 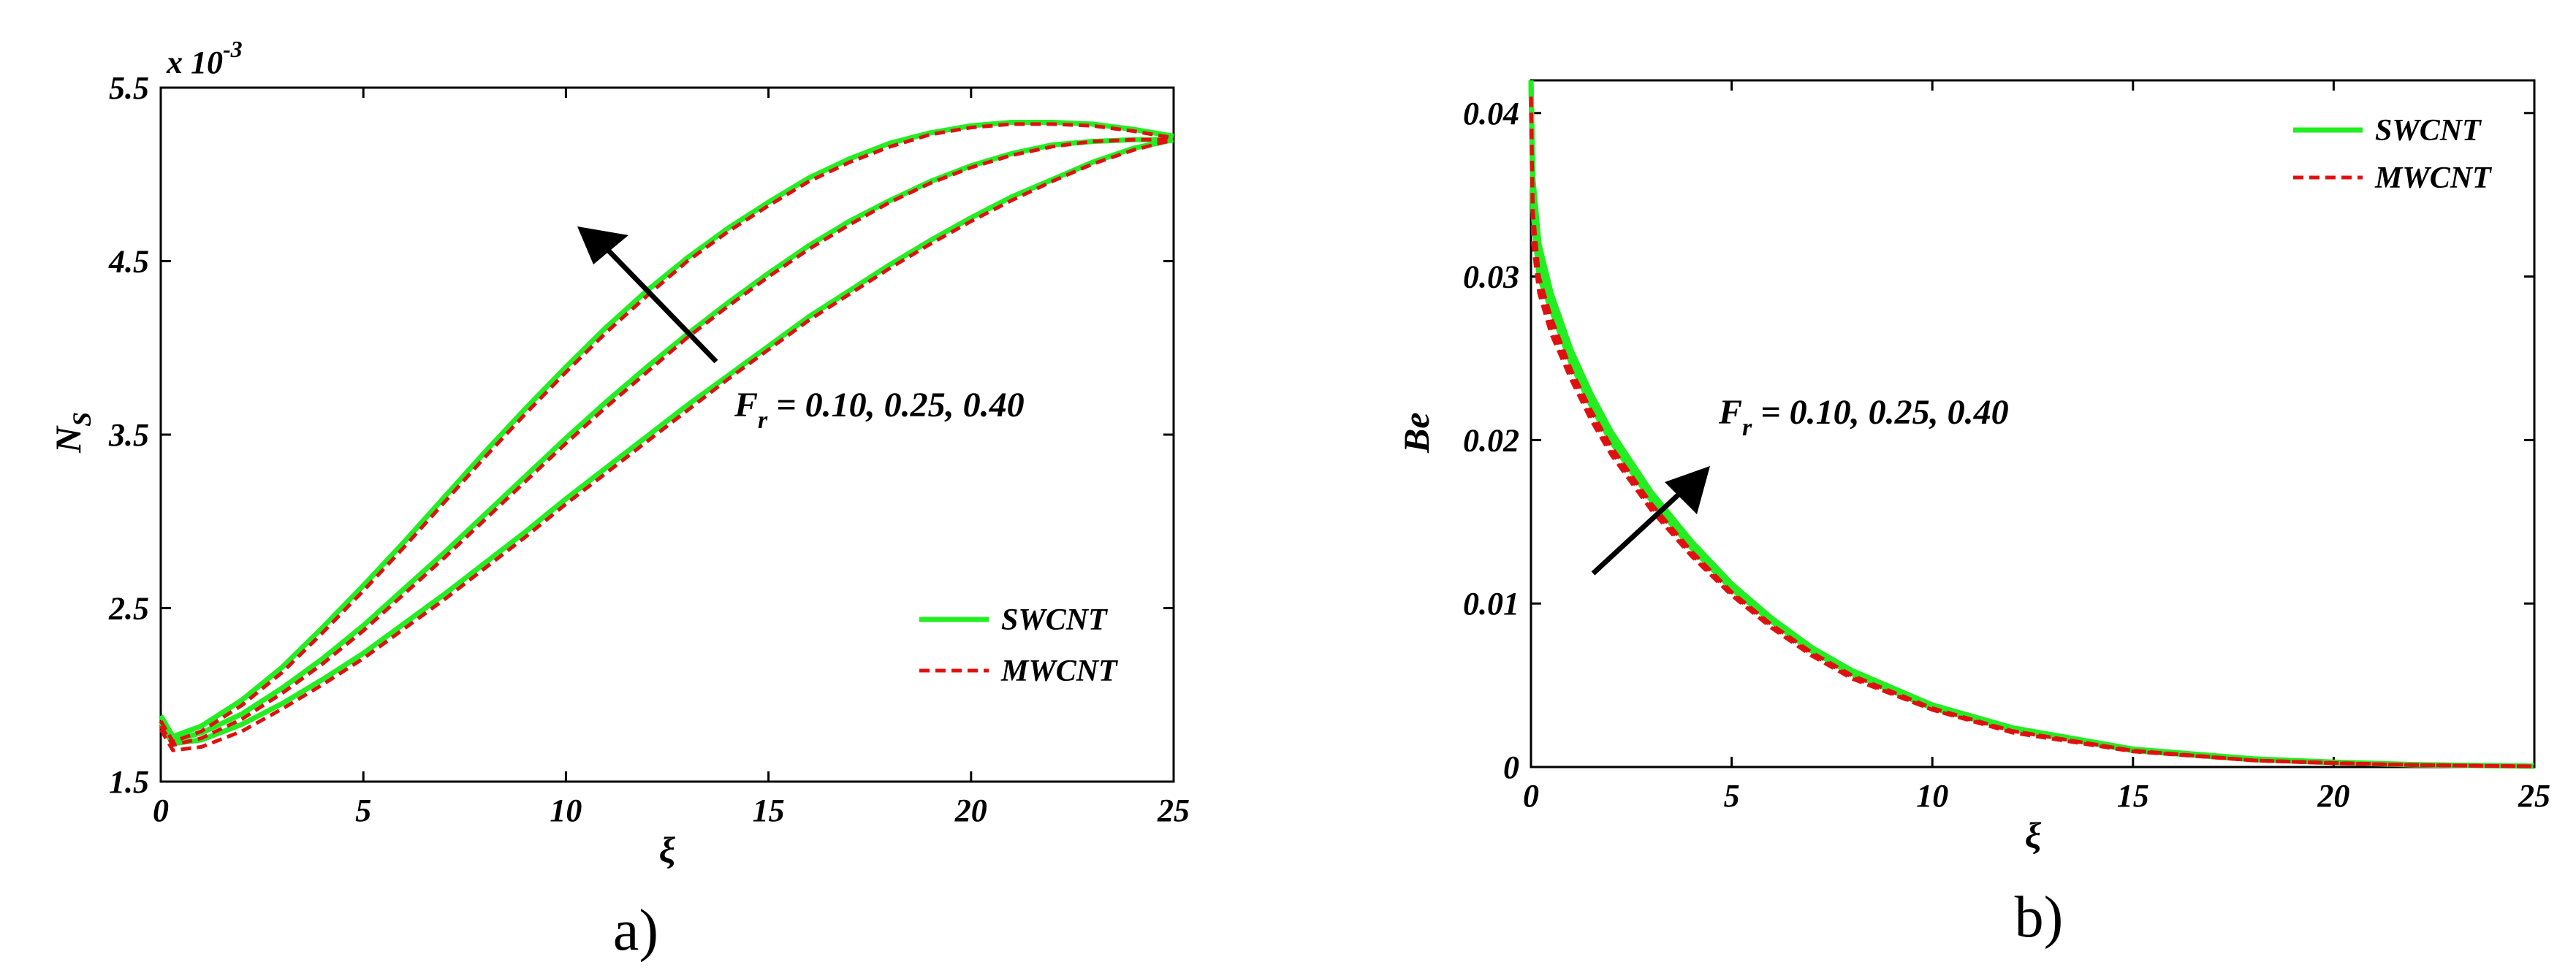 What do you see at coordinates (1640, 530) in the screenshot?
I see `chart-b-arrow-shaft` at bounding box center [1640, 530].